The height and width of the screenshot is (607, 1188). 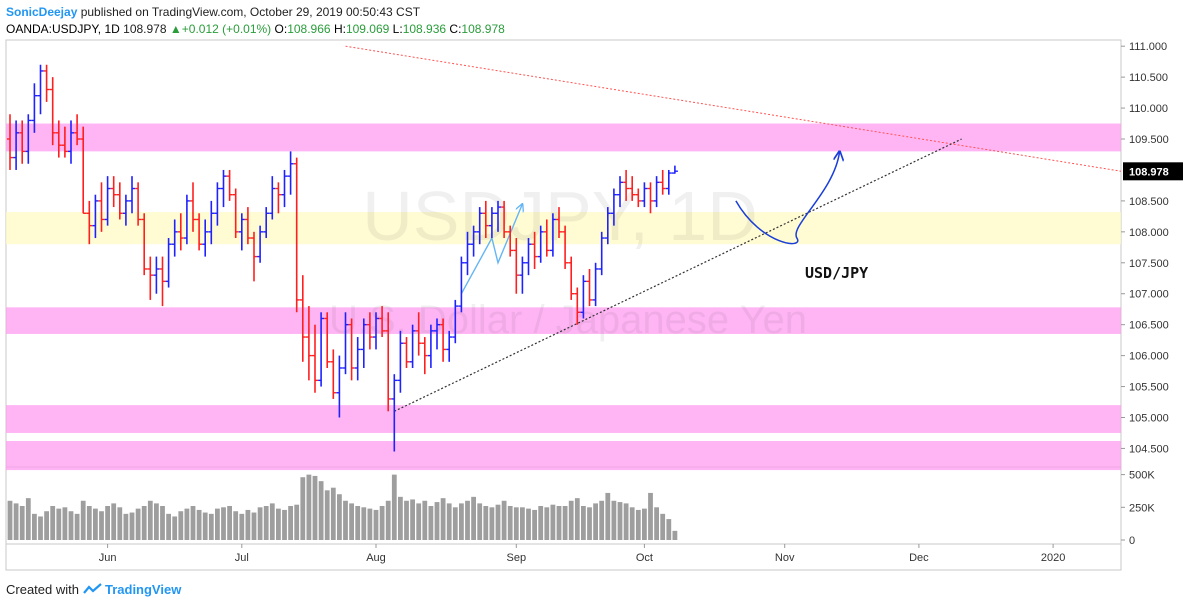 I want to click on price-tick-label: 110.500, so click(x=1148, y=78).